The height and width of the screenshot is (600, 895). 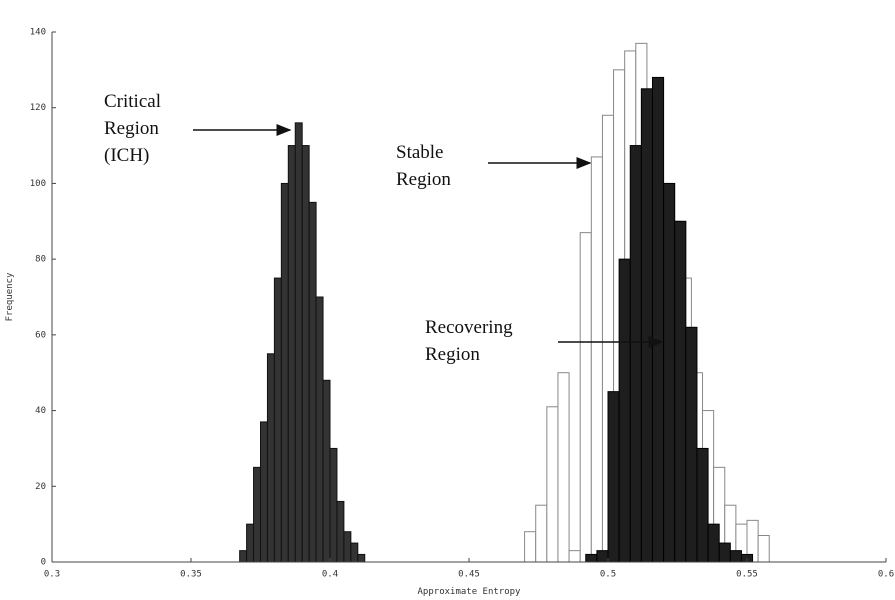 What do you see at coordinates (52, 575) in the screenshot?
I see `x-tick-label: 0.3` at bounding box center [52, 575].